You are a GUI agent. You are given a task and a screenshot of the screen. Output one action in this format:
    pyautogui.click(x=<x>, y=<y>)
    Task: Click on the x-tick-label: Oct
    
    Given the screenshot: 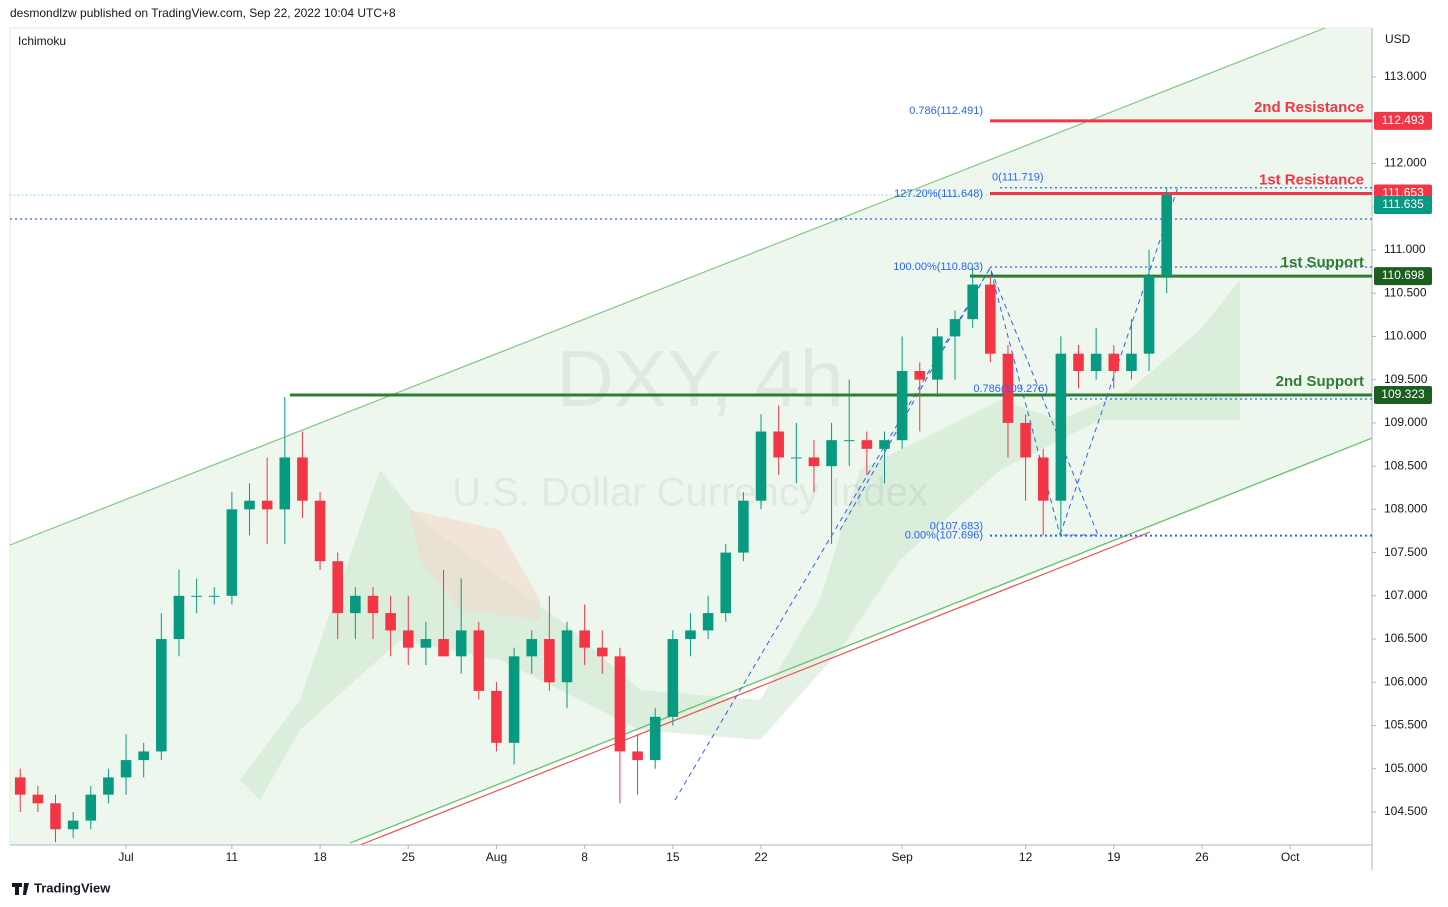 What is the action you would take?
    pyautogui.click(x=1290, y=857)
    